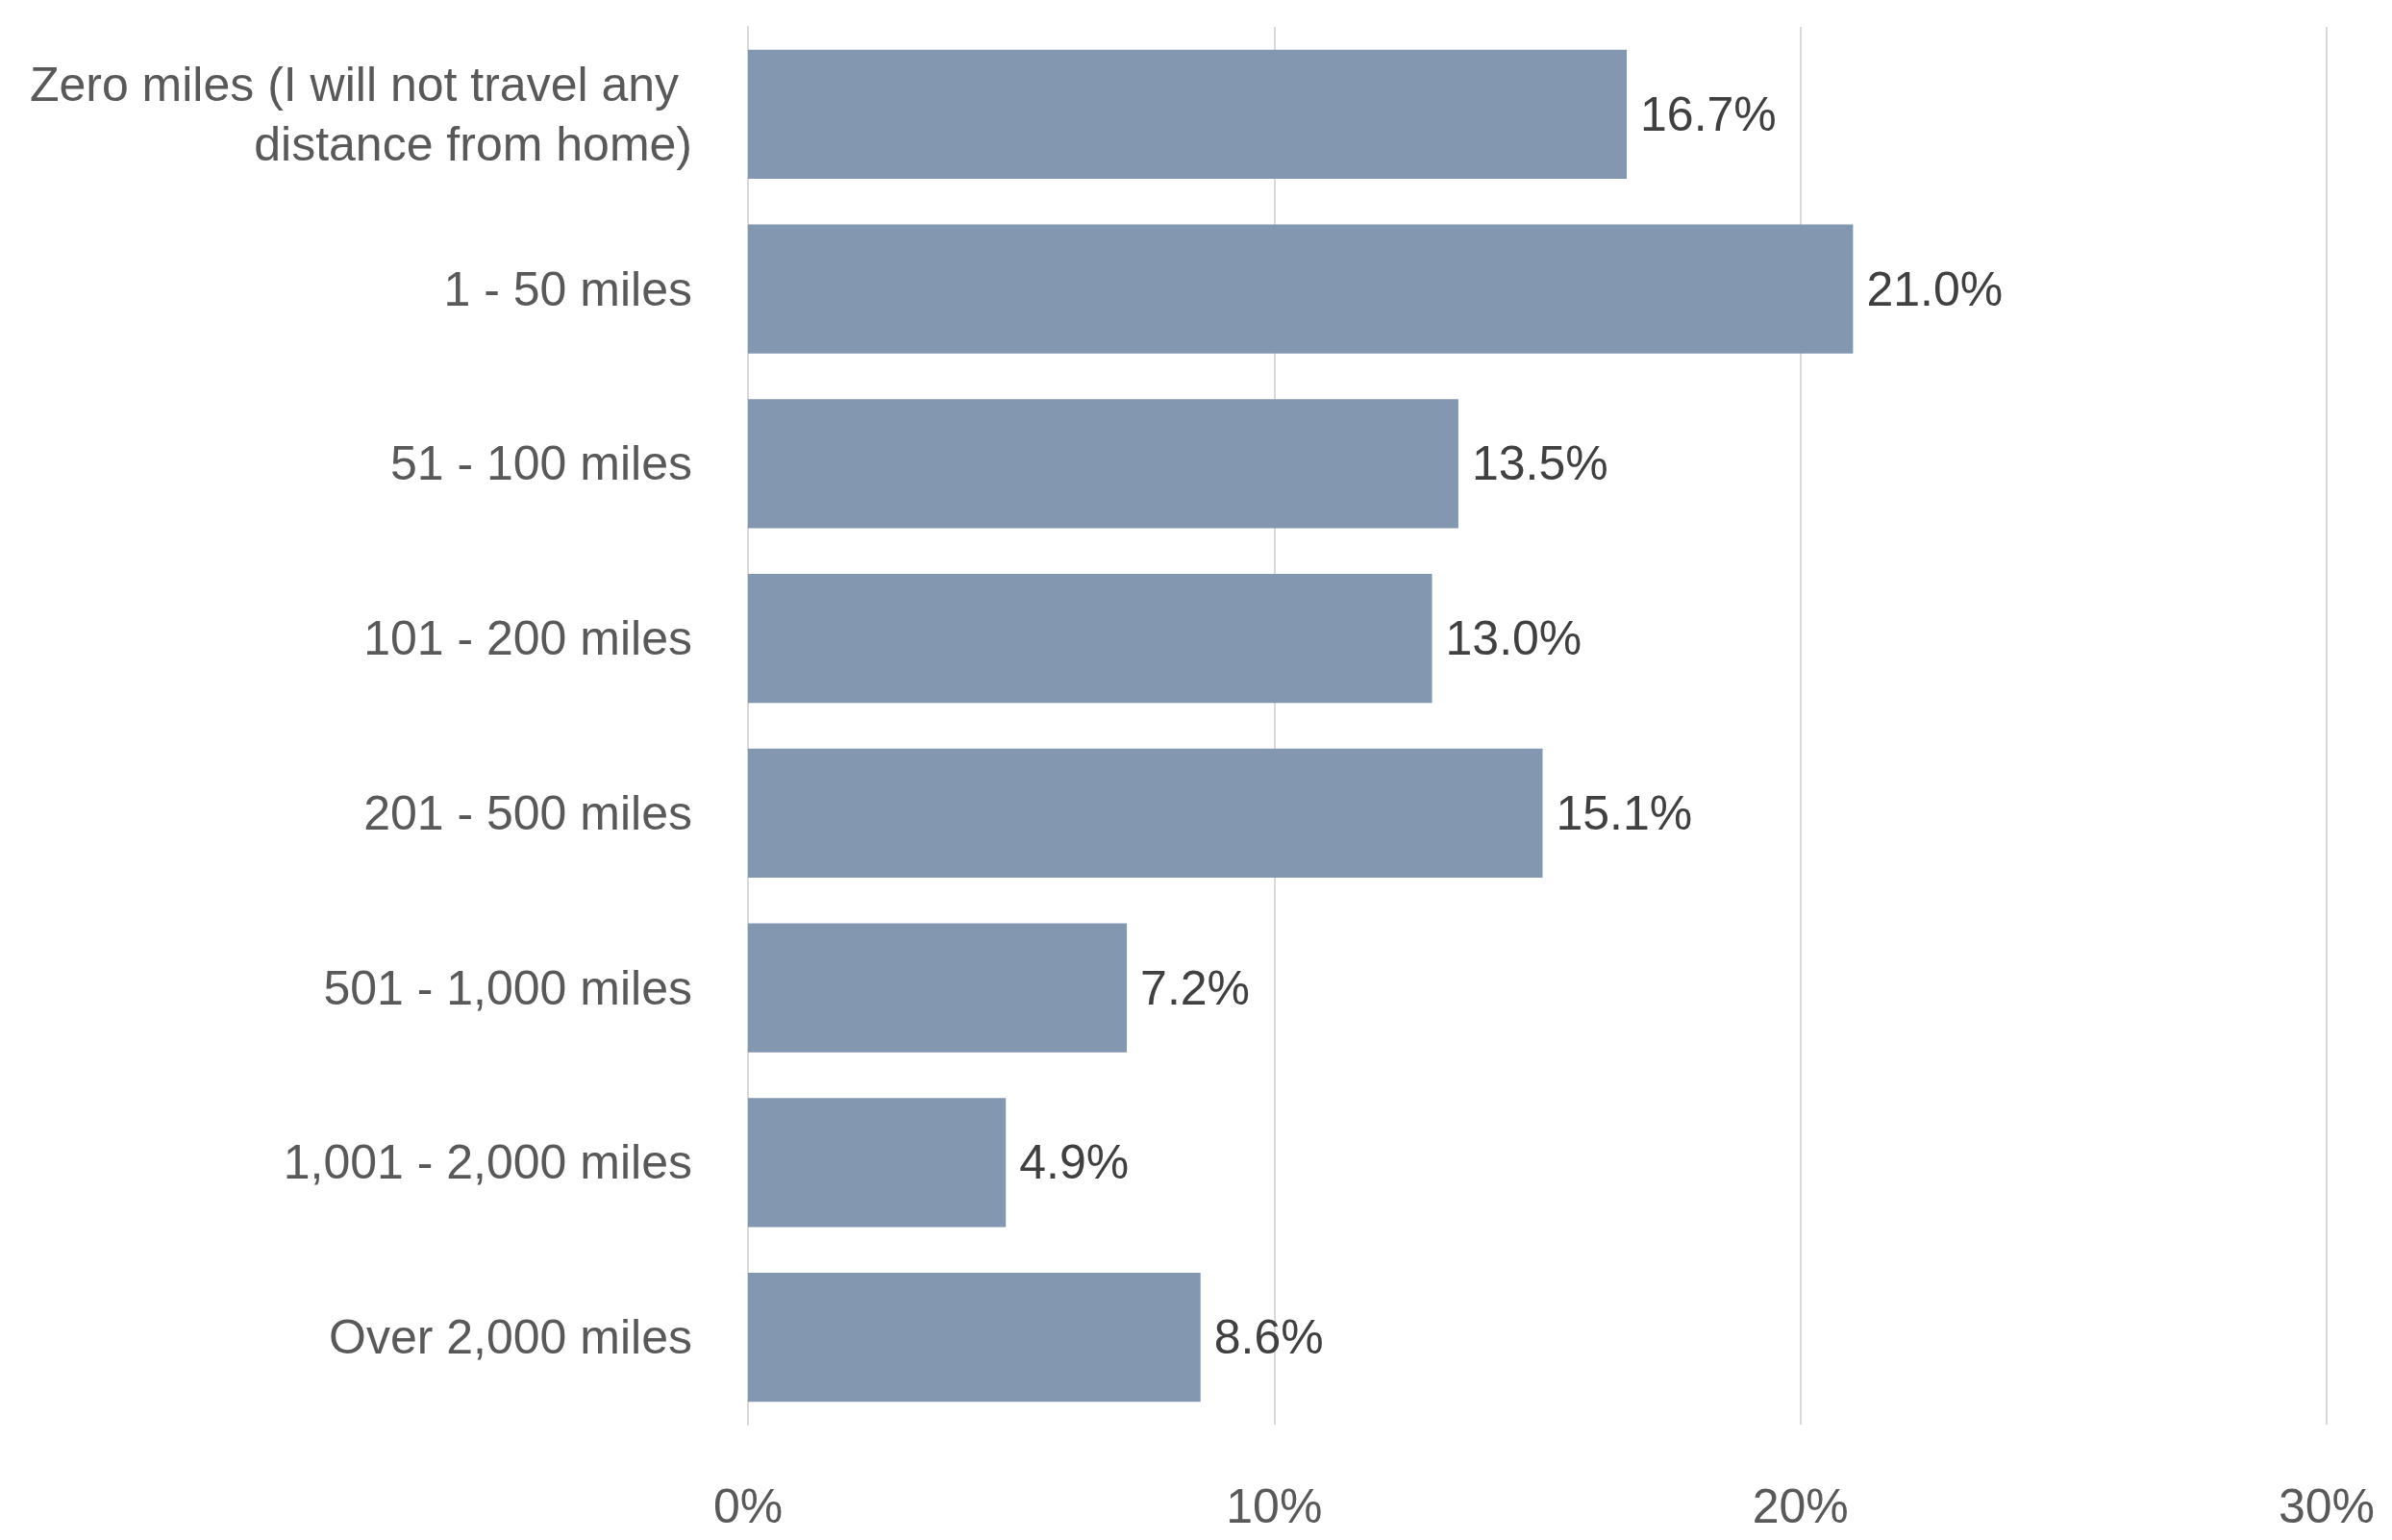 The image size is (2392, 1540). Describe the element at coordinates (527, 812) in the screenshot. I see `y-tick-label: 201 - 500 miles` at that location.